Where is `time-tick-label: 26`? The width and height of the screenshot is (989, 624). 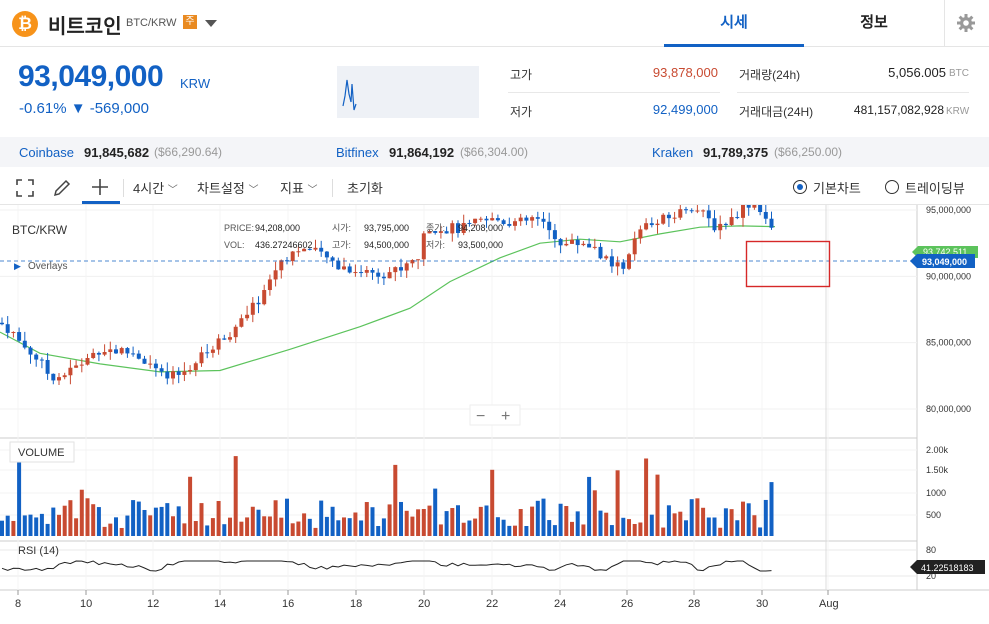
time-tick-label: 26 is located at coordinates (627, 604).